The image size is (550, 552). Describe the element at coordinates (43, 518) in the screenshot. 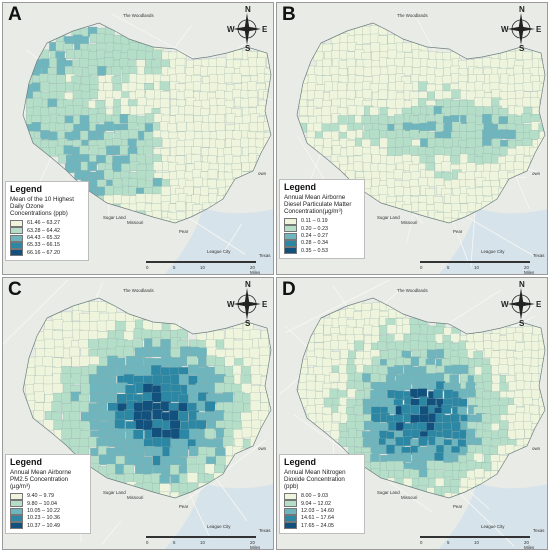

I see `legend-class-label: 10.23 – 10.36` at that location.